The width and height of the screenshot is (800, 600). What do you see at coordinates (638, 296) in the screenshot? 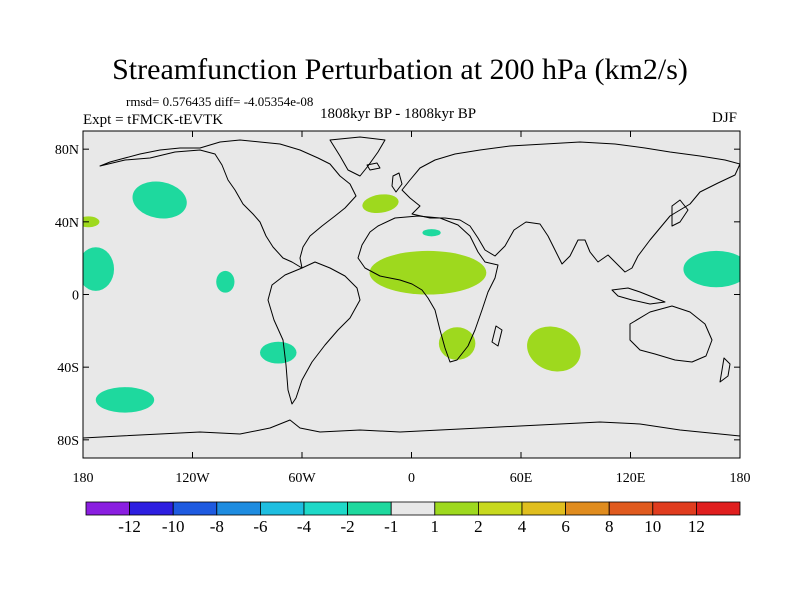
I see `coast-indonesia` at bounding box center [638, 296].